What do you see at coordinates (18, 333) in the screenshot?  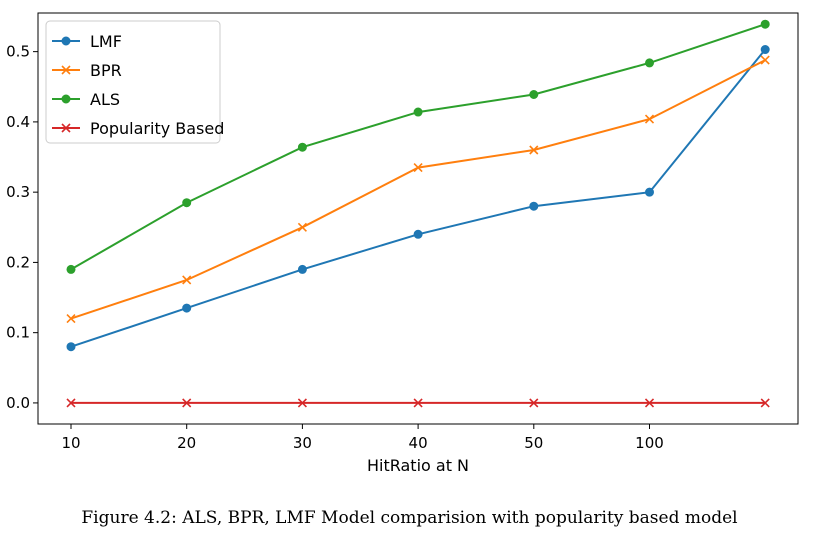 I see `y-tick-label-1: 0.1` at bounding box center [18, 333].